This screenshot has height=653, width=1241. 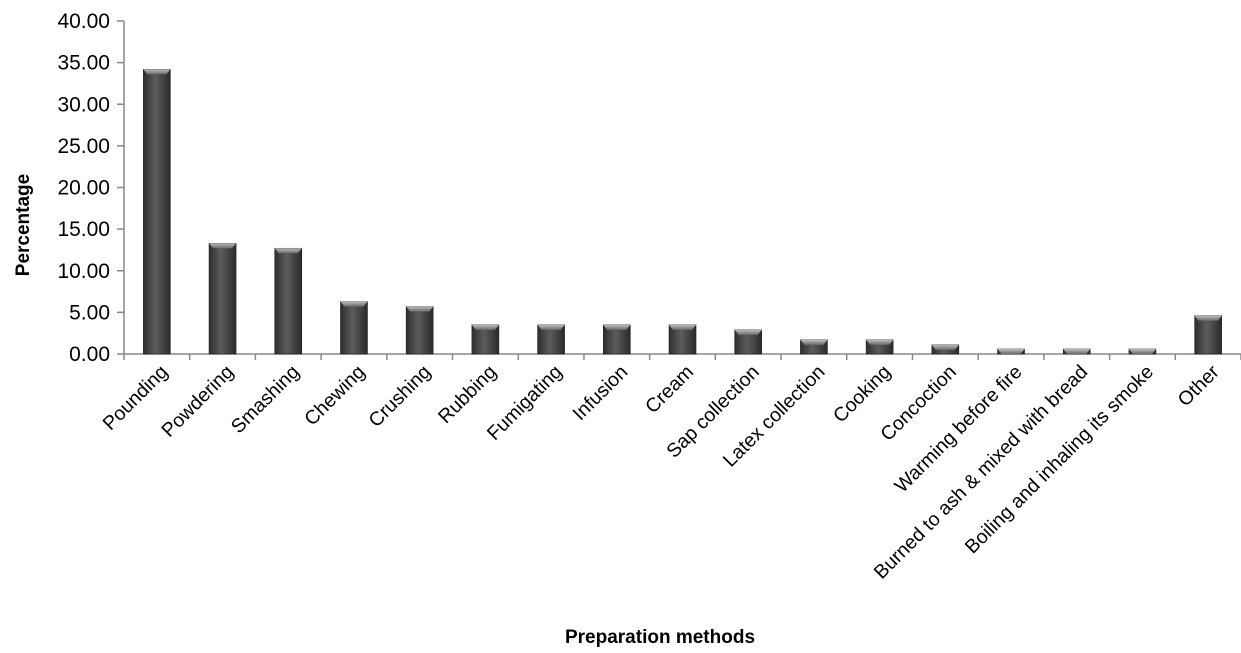 I want to click on x-tick-label: Smashing, so click(x=265, y=399).